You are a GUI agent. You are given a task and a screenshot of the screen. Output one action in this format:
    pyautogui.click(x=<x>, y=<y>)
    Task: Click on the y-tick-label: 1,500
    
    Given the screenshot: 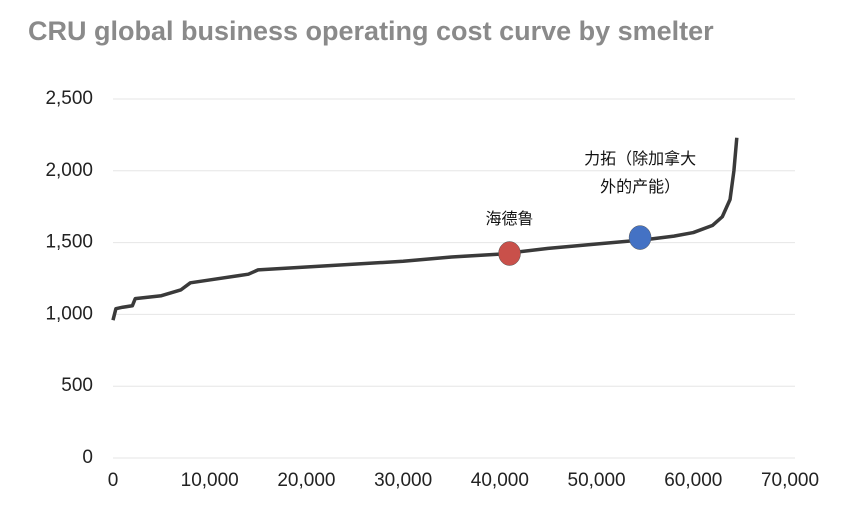 What is the action you would take?
    pyautogui.click(x=69, y=242)
    